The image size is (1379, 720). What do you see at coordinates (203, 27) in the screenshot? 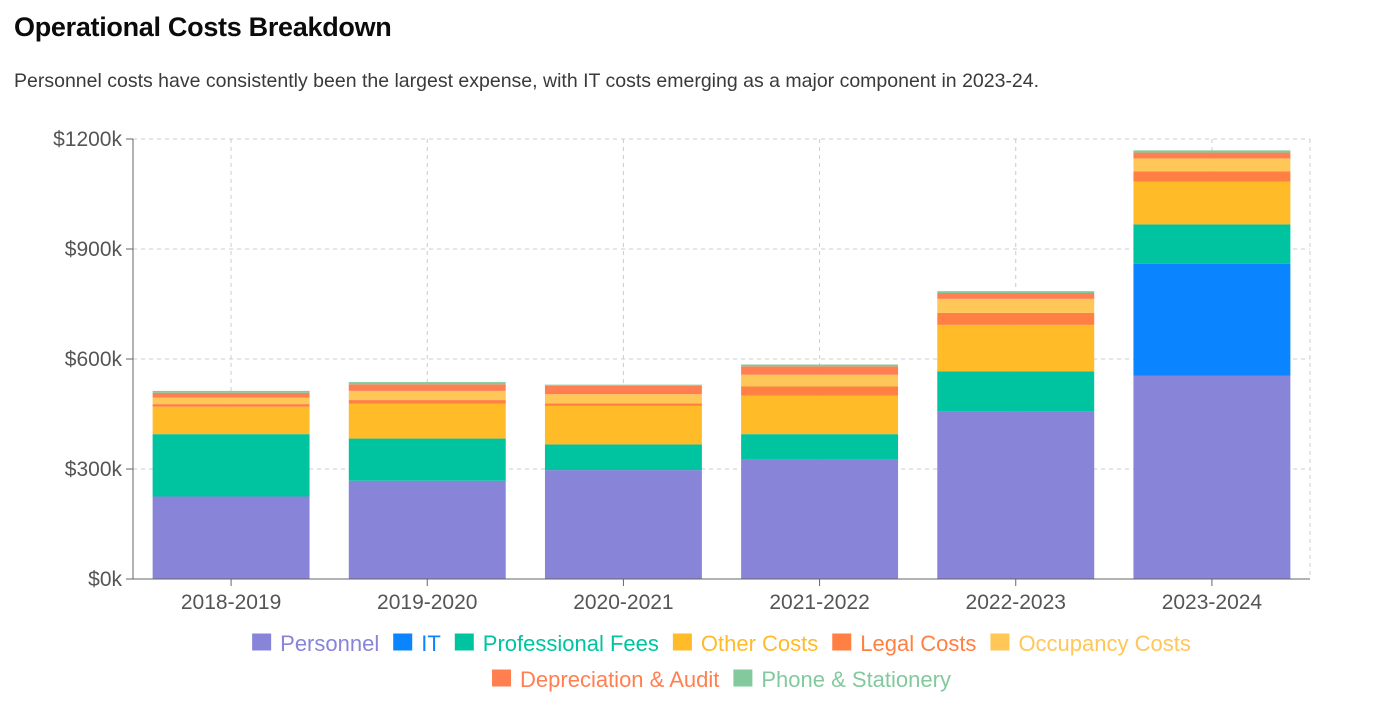
I see `chart-title: Operational Costs Breakdown` at bounding box center [203, 27].